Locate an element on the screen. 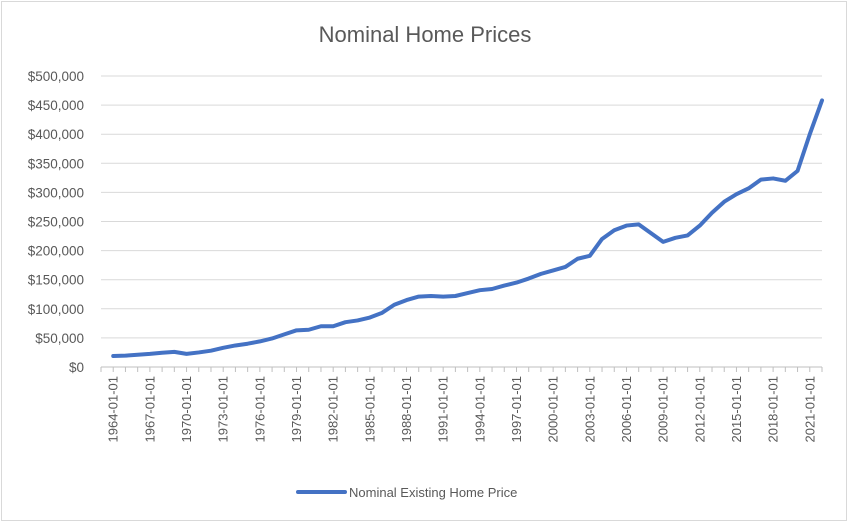  y-tick-label: $450,000 is located at coordinates (56, 105).